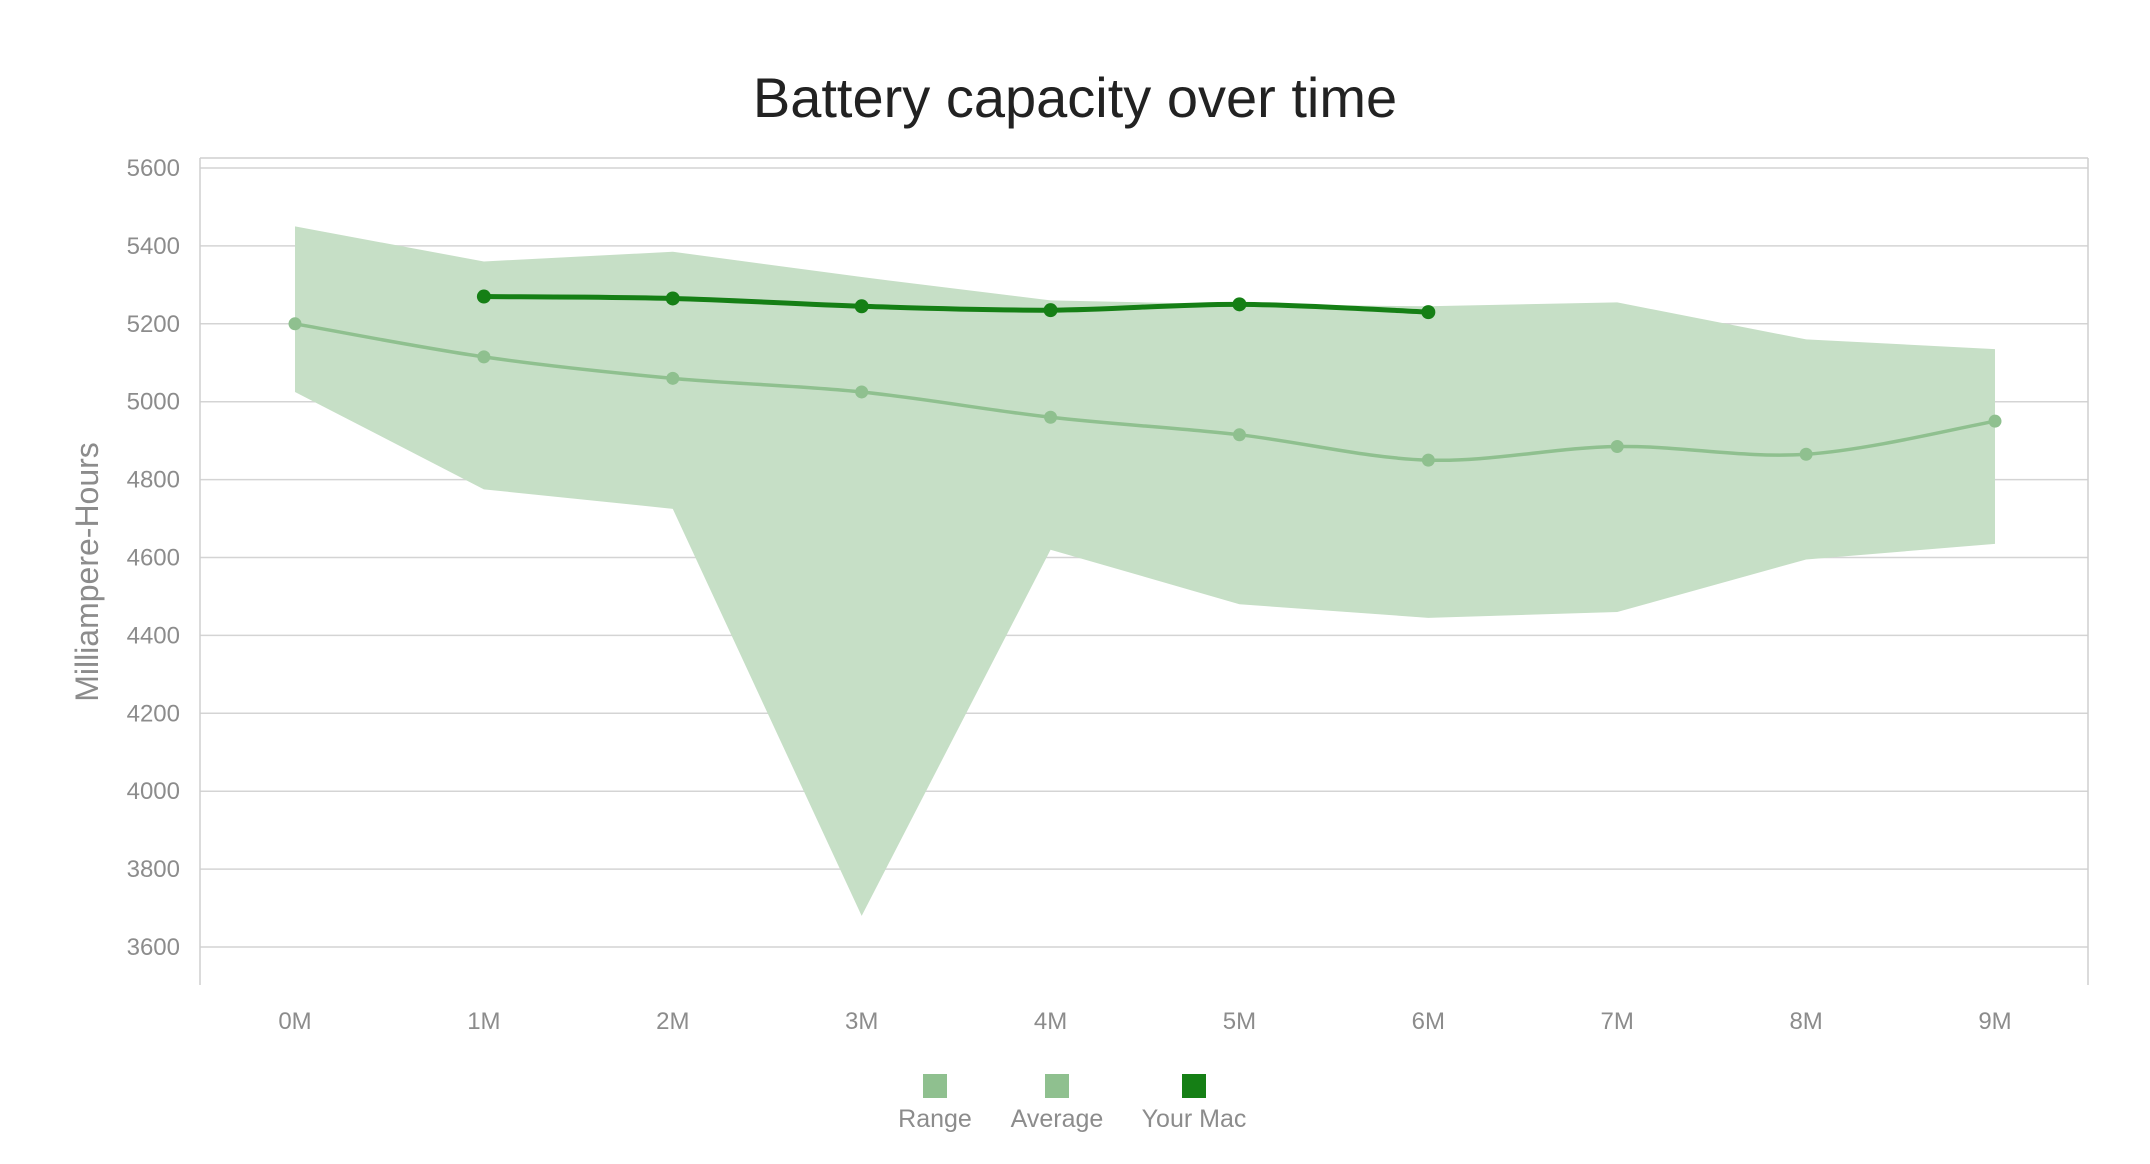  Describe the element at coordinates (1239, 1021) in the screenshot. I see `x-tick-label: 5M` at that location.